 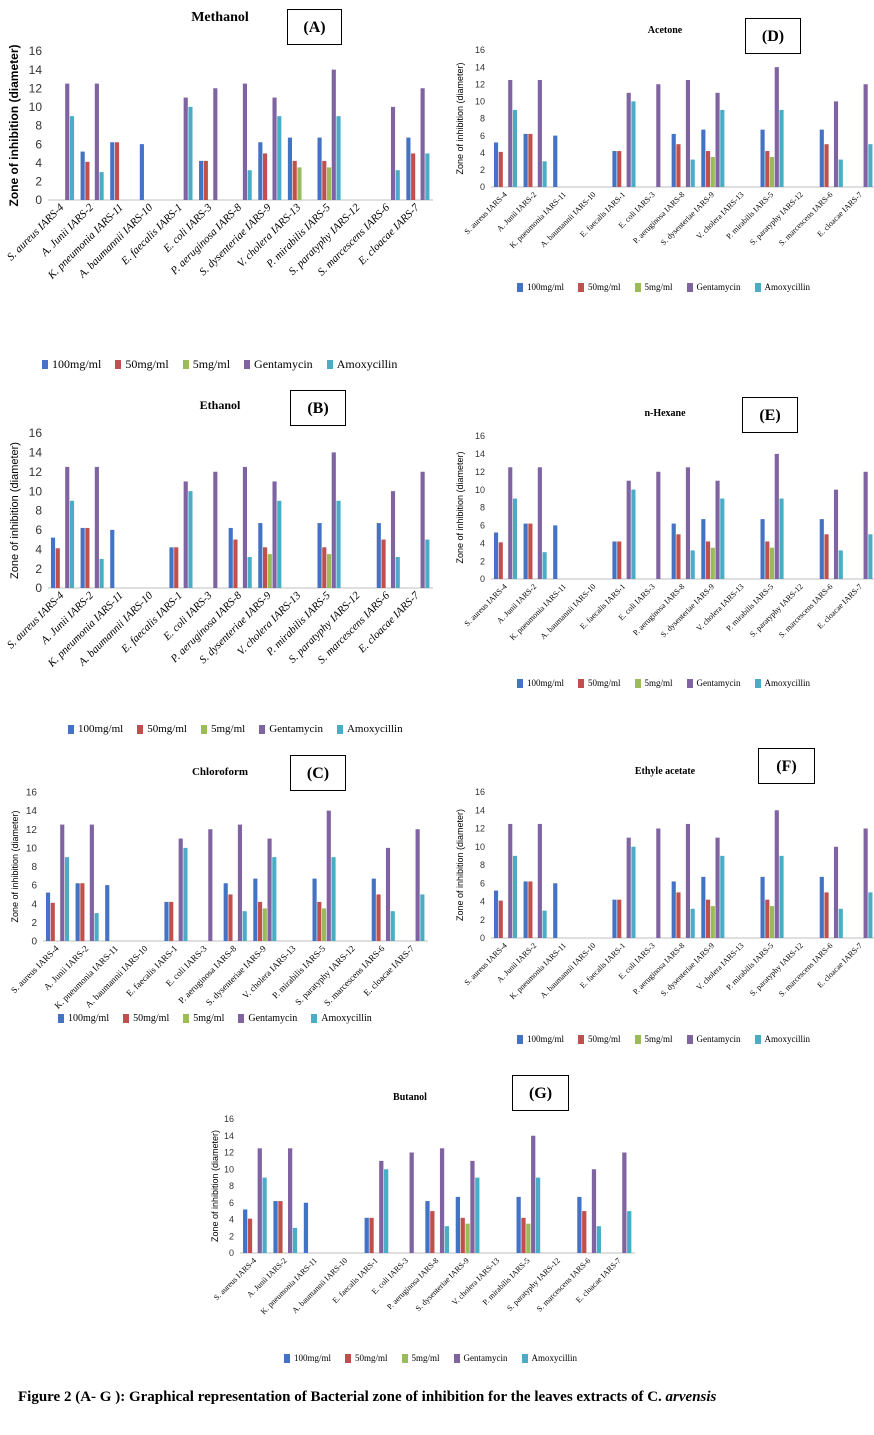 I want to click on legend-item: 50mg/ml, so click(x=142, y=364).